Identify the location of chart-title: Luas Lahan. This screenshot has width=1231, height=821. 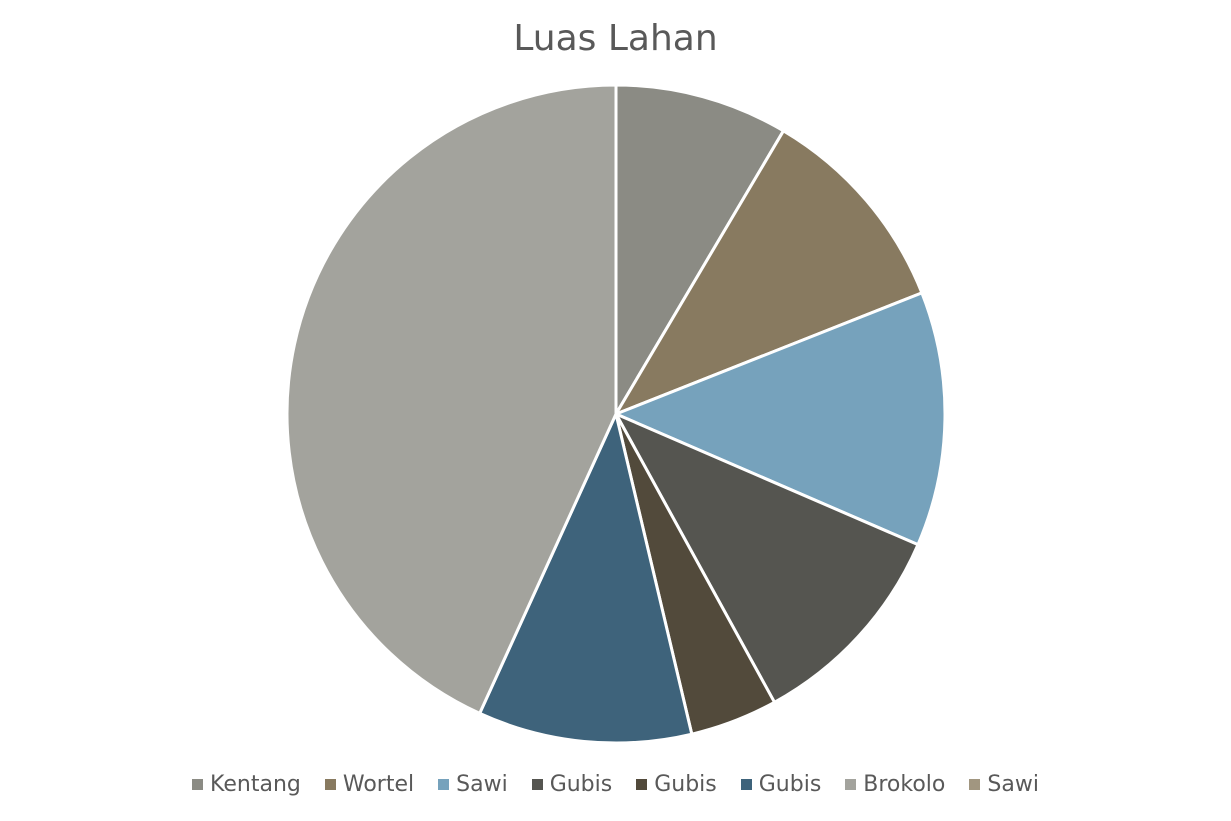
(615, 38).